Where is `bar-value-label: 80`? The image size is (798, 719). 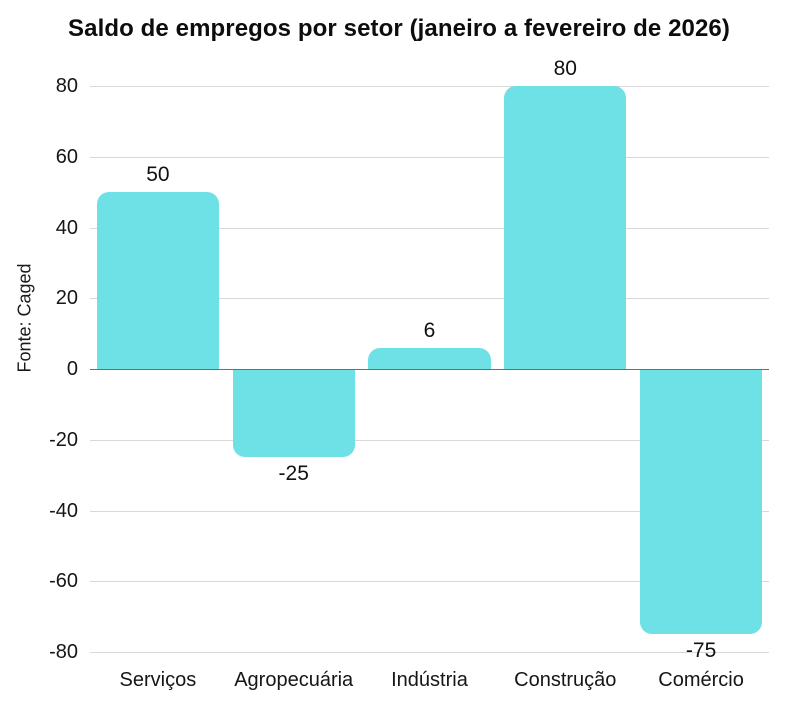
bar-value-label: 80 is located at coordinates (565, 68).